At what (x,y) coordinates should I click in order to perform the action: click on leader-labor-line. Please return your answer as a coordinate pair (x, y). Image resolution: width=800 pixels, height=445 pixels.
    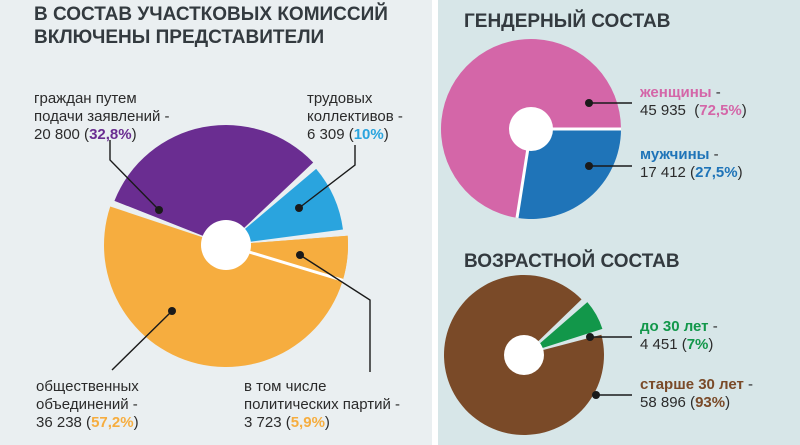
    Looking at the image, I should click on (327, 177).